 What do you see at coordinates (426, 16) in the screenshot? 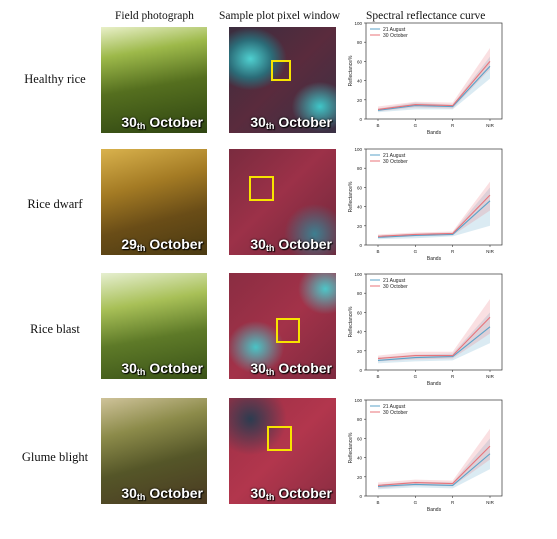
I see `header-spectral-reflectance-curve: Spectral reflectance curve` at bounding box center [426, 16].